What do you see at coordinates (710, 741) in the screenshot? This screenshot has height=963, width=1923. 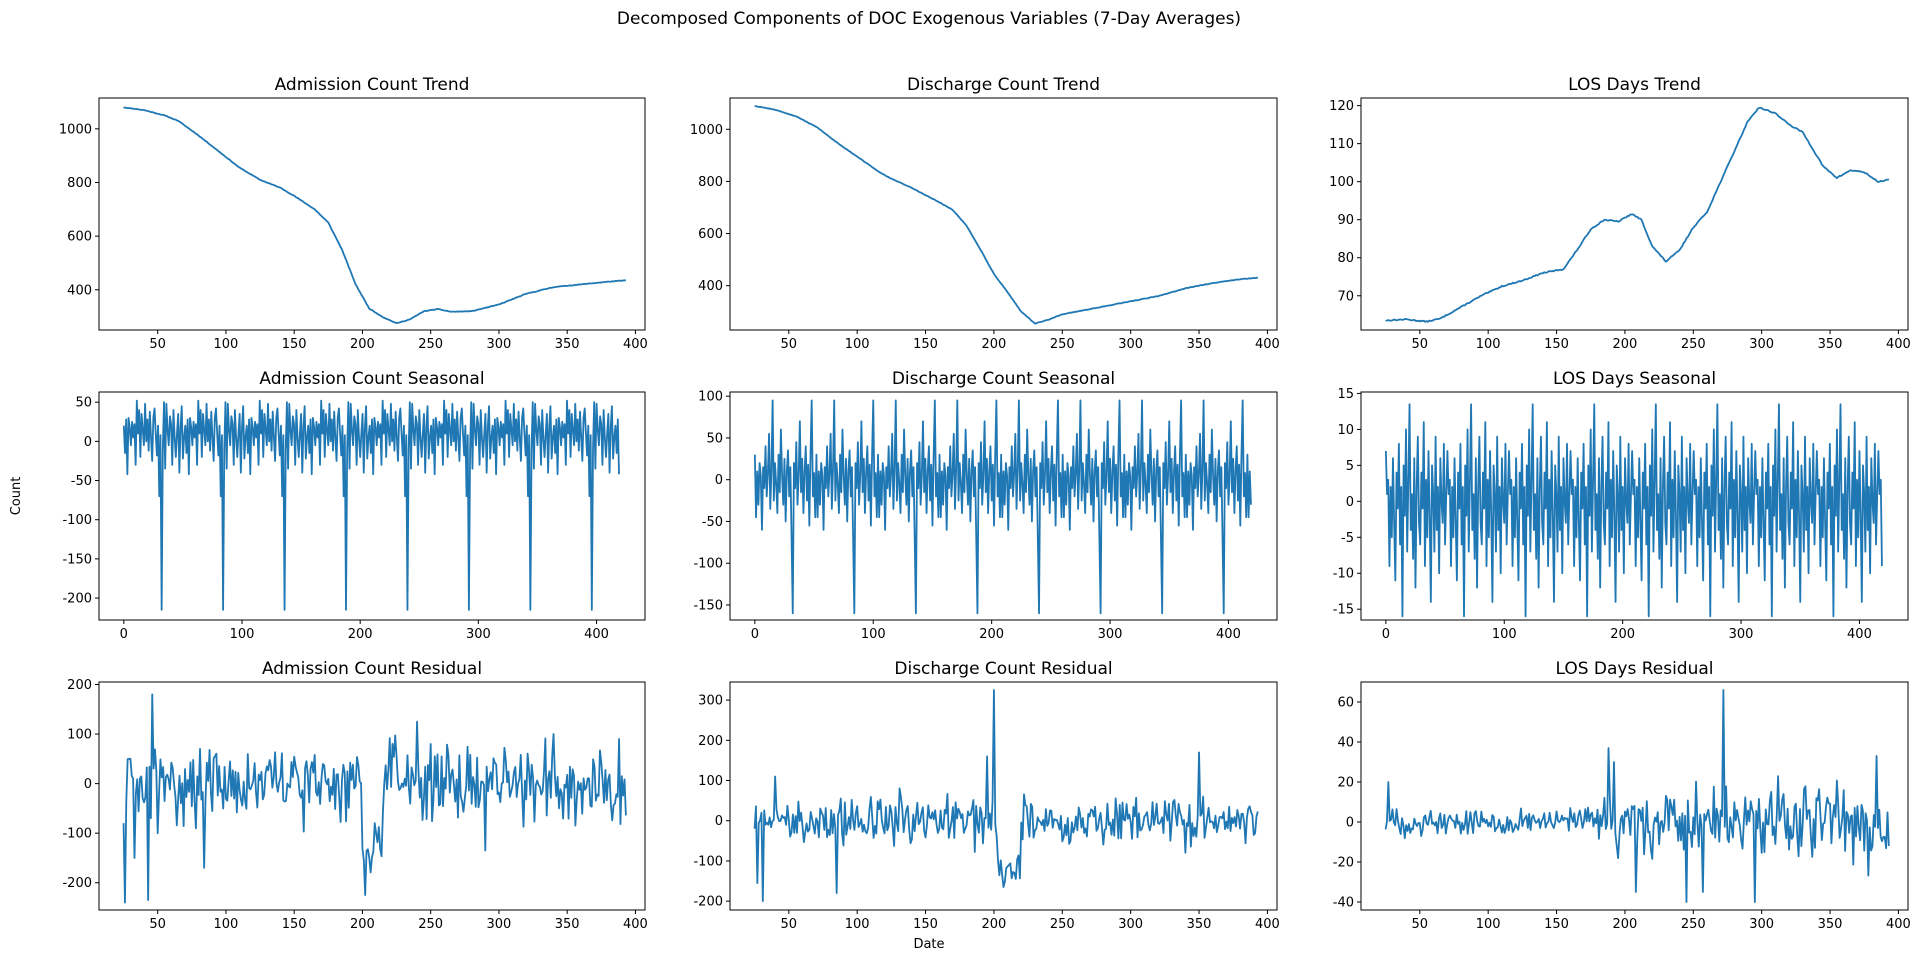 I see `y-tick-label: 200` at bounding box center [710, 741].